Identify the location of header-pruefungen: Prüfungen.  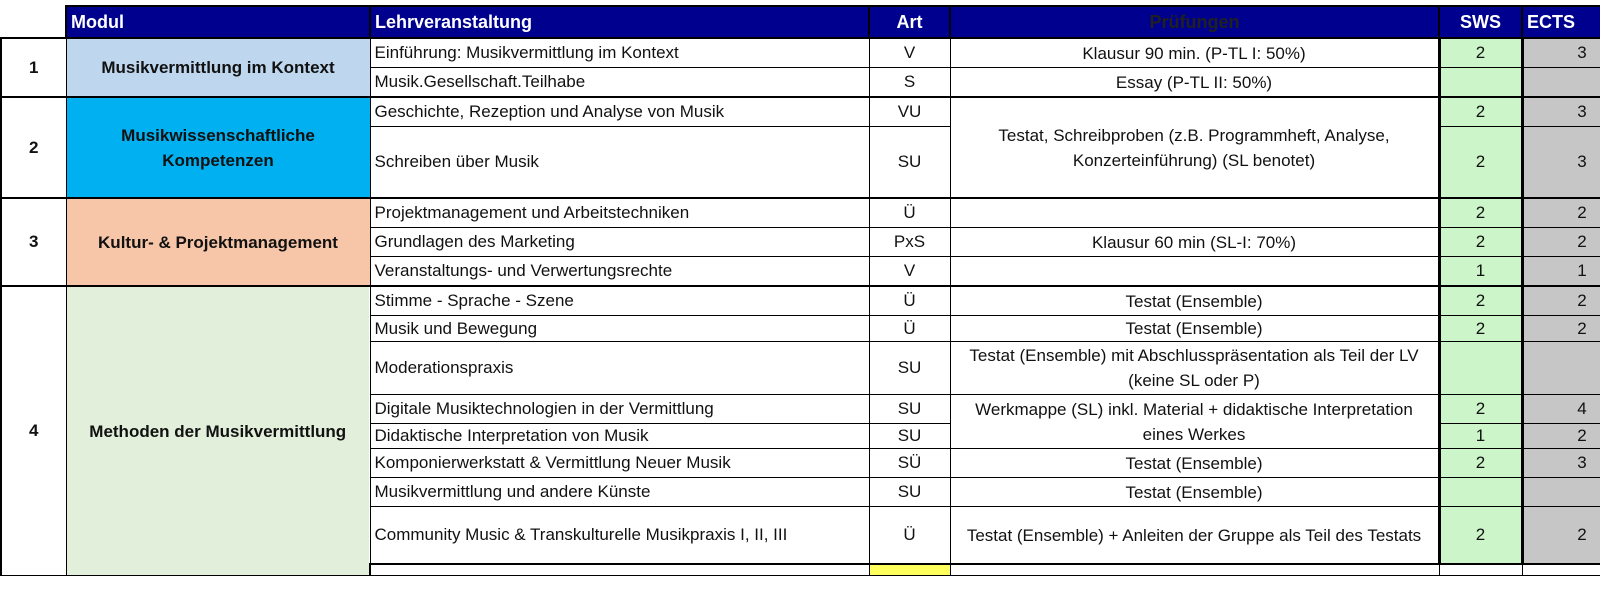
(1194, 22).